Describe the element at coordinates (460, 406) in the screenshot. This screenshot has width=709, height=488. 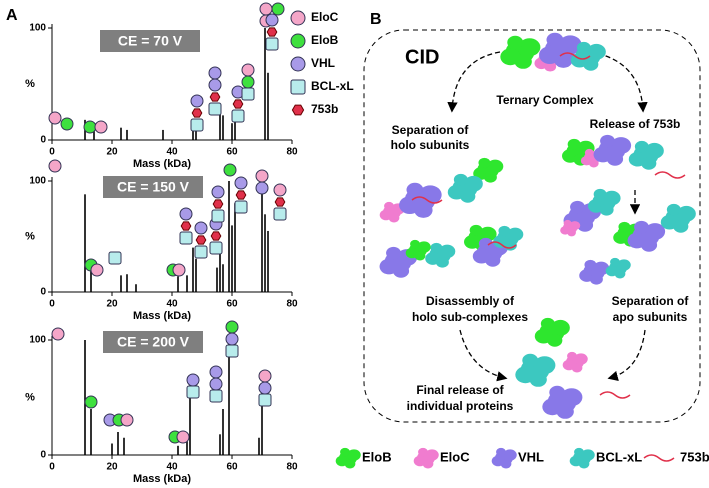
I see `step-label: individual proteins` at that location.